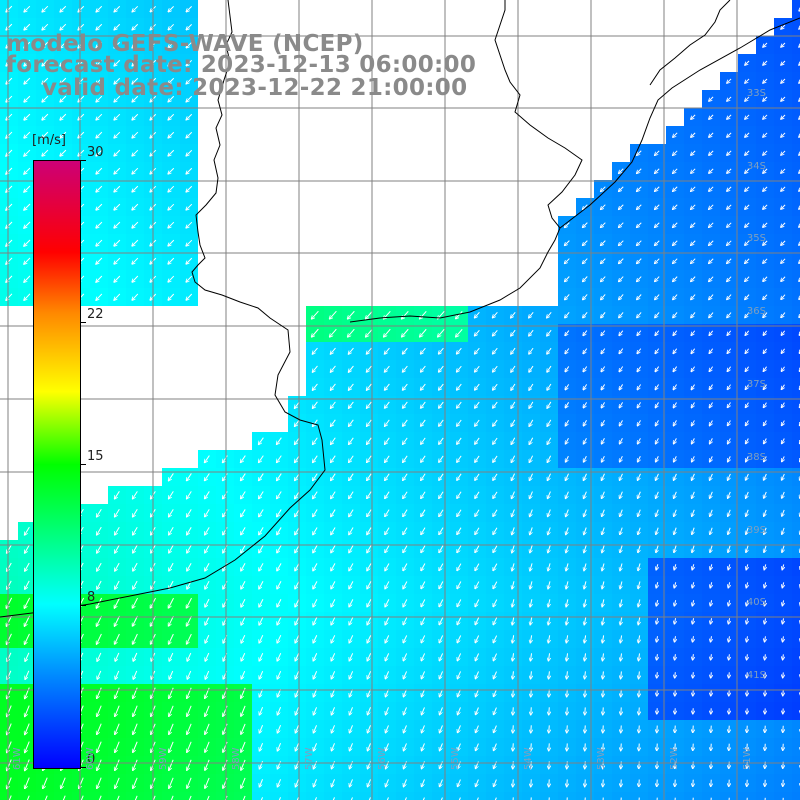 The image size is (800, 800). What do you see at coordinates (455, 758) in the screenshot?
I see `longitude-label: 55W` at bounding box center [455, 758].